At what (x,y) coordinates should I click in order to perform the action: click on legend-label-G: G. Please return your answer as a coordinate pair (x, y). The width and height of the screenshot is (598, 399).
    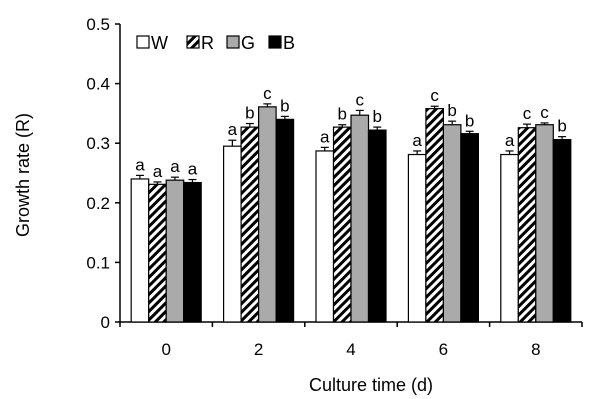
    Looking at the image, I should click on (248, 43).